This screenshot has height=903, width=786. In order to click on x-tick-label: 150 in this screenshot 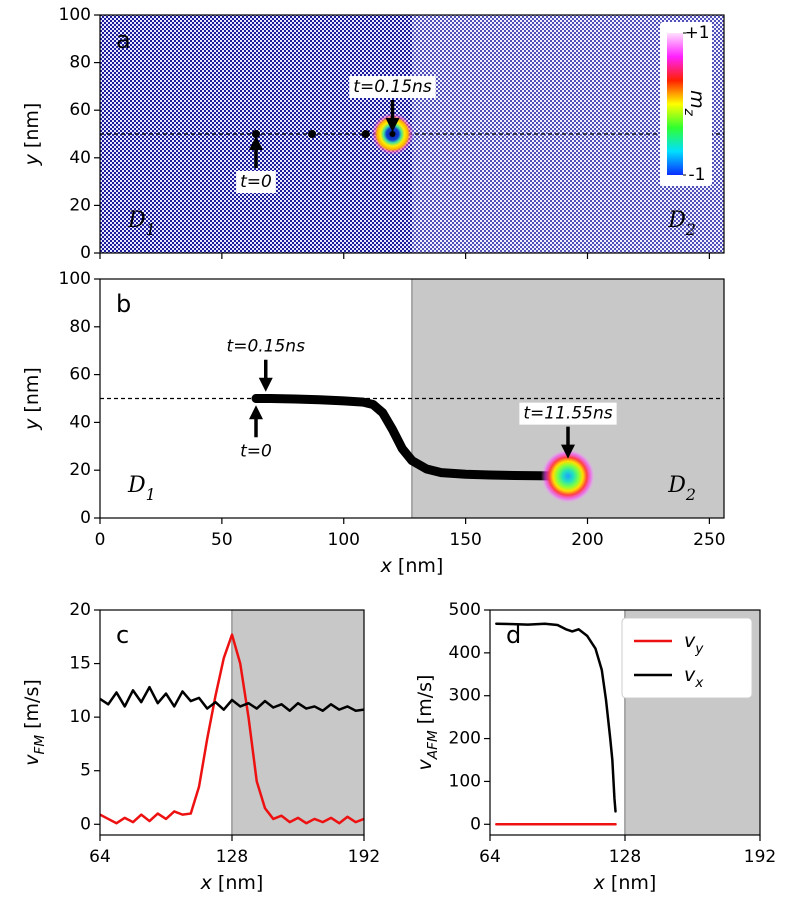, I will do `click(465, 540)`.